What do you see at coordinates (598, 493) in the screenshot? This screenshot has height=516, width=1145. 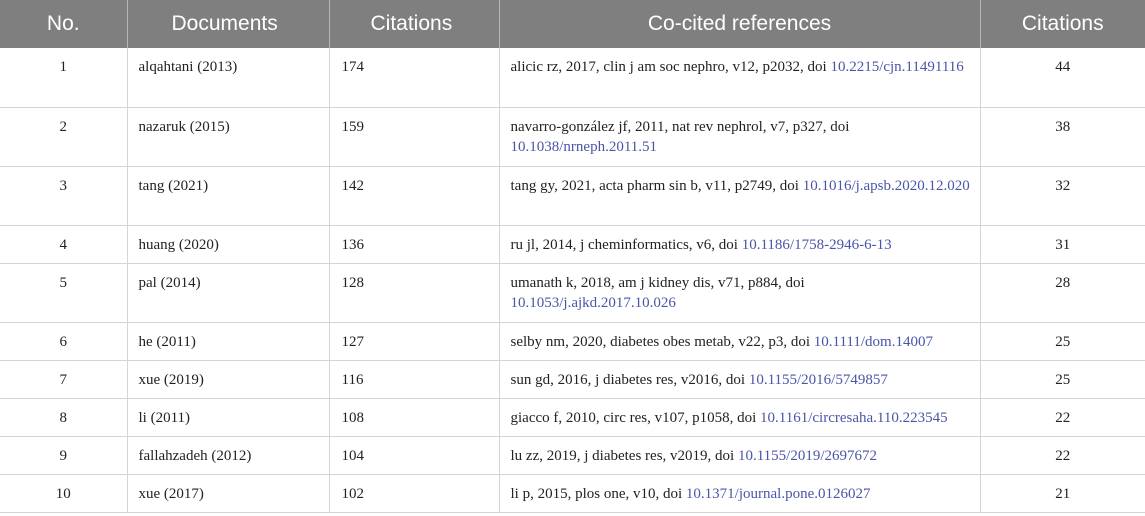 I see `reference-text: li p, 2015, plos one, v10, doi` at bounding box center [598, 493].